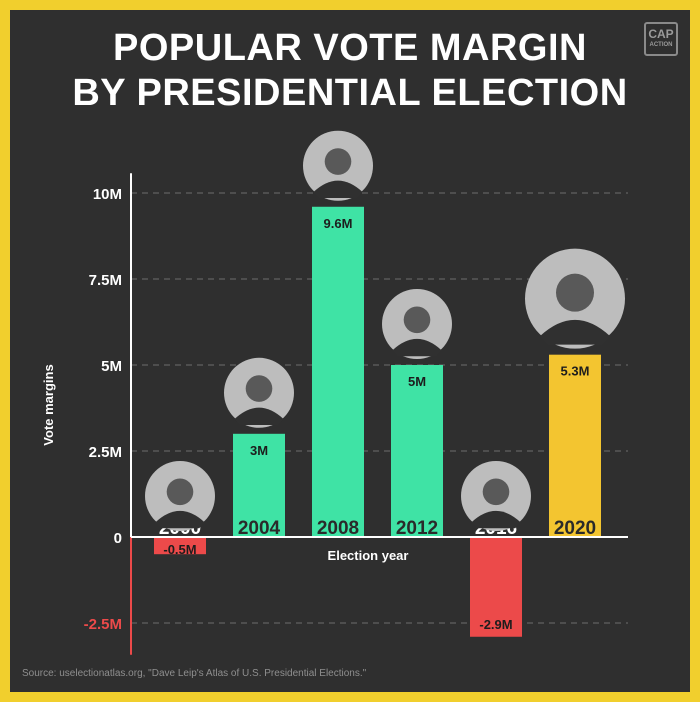 The height and width of the screenshot is (702, 700). I want to click on logo-line-1: CAP, so click(661, 34).